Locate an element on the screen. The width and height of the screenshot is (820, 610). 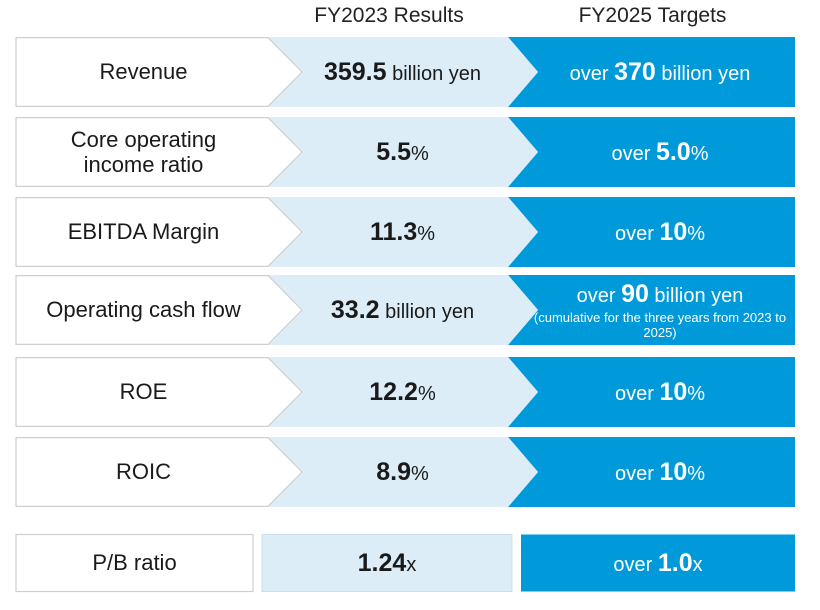
target-text: over 5.0% is located at coordinates (659, 152).